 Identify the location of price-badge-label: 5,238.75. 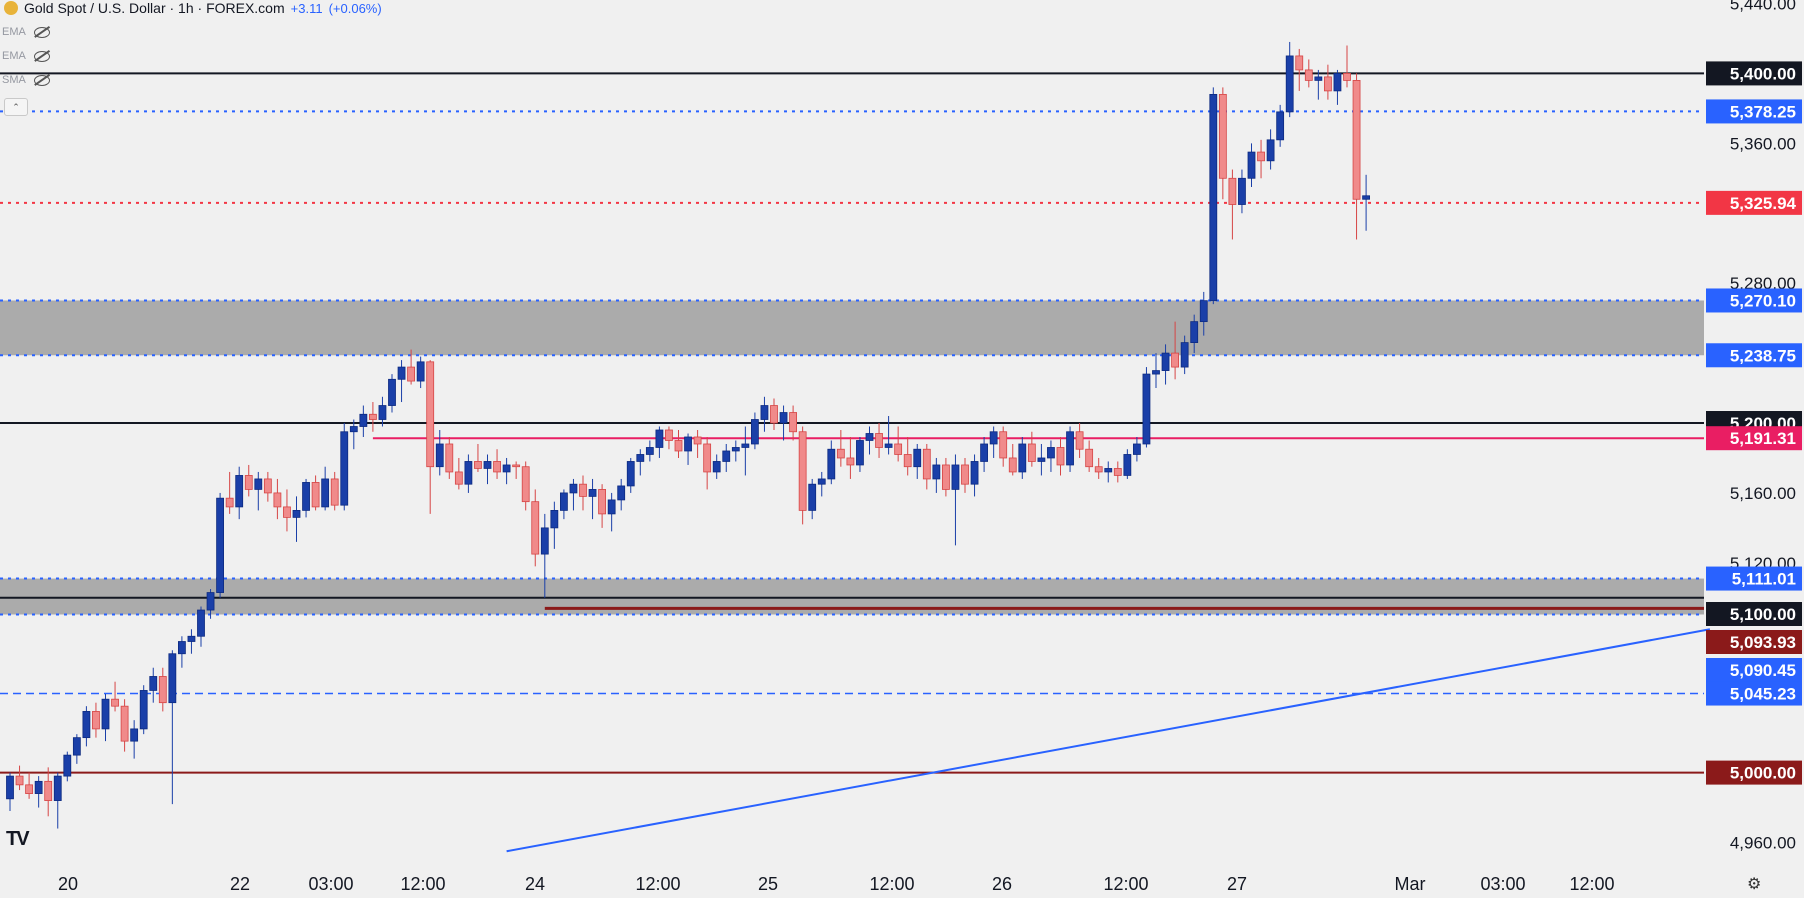
(1763, 355).